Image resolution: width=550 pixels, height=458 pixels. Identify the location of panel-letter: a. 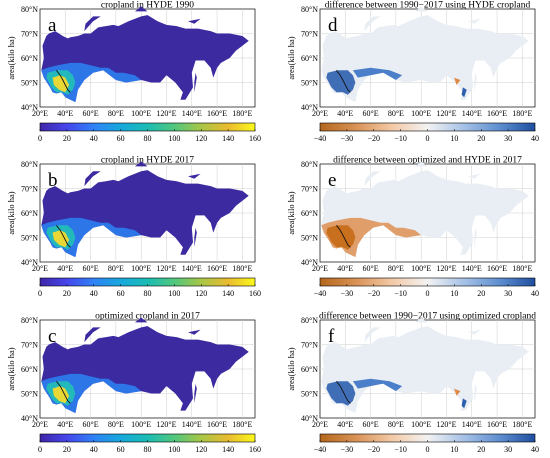
(52, 25).